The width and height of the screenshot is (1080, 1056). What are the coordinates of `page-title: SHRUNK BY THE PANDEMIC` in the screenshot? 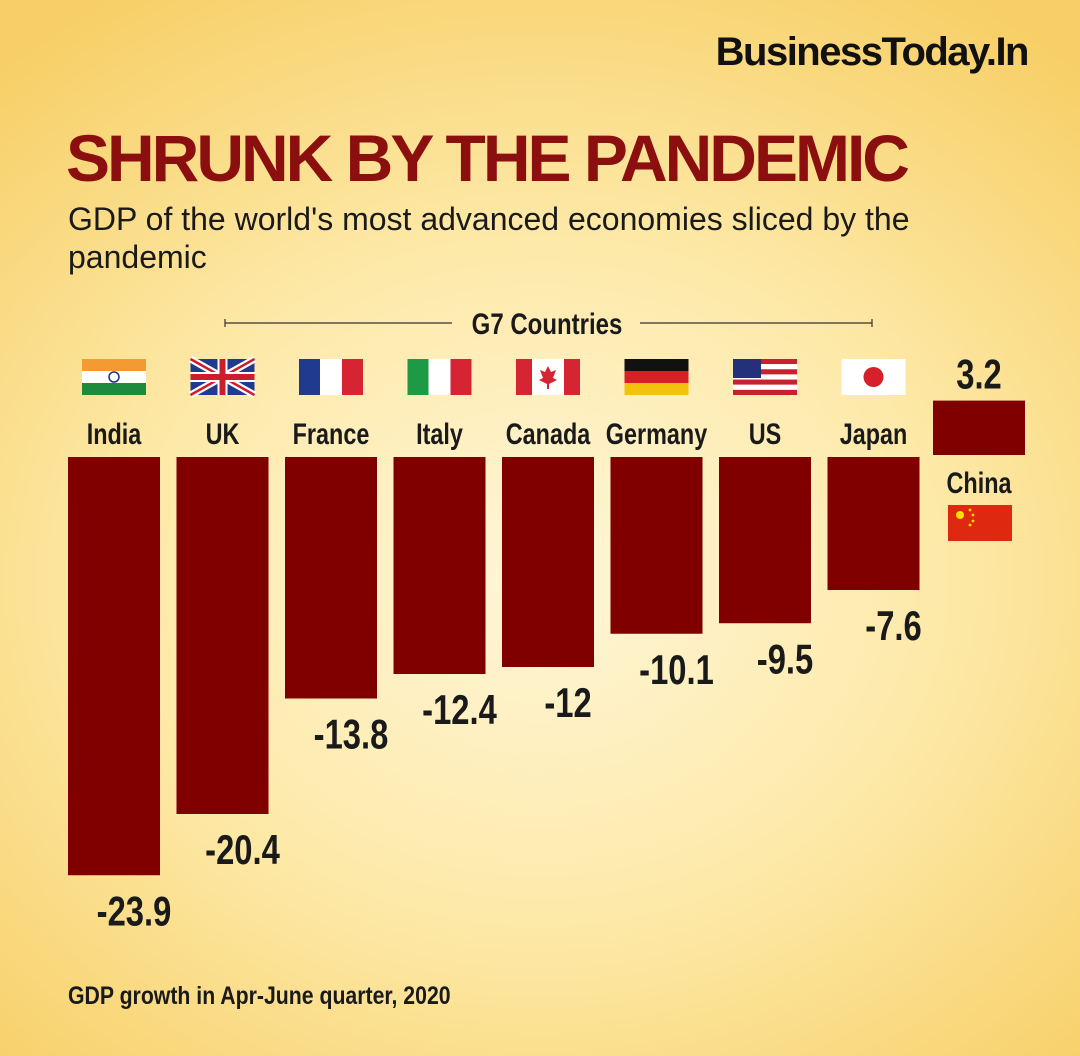 It's located at (488, 158).